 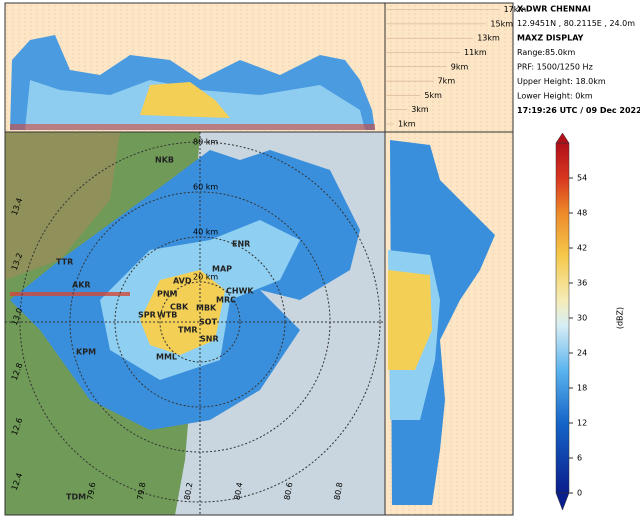 What do you see at coordinates (582, 318) in the screenshot?
I see `colorbar-tick-label: 30` at bounding box center [582, 318].